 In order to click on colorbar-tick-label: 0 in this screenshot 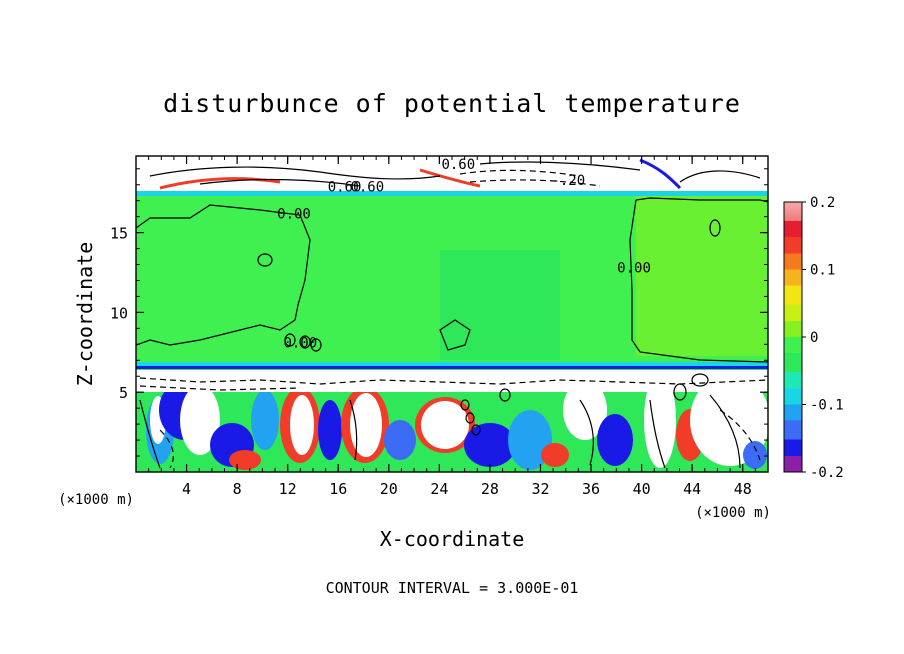, I will do `click(814, 338)`.